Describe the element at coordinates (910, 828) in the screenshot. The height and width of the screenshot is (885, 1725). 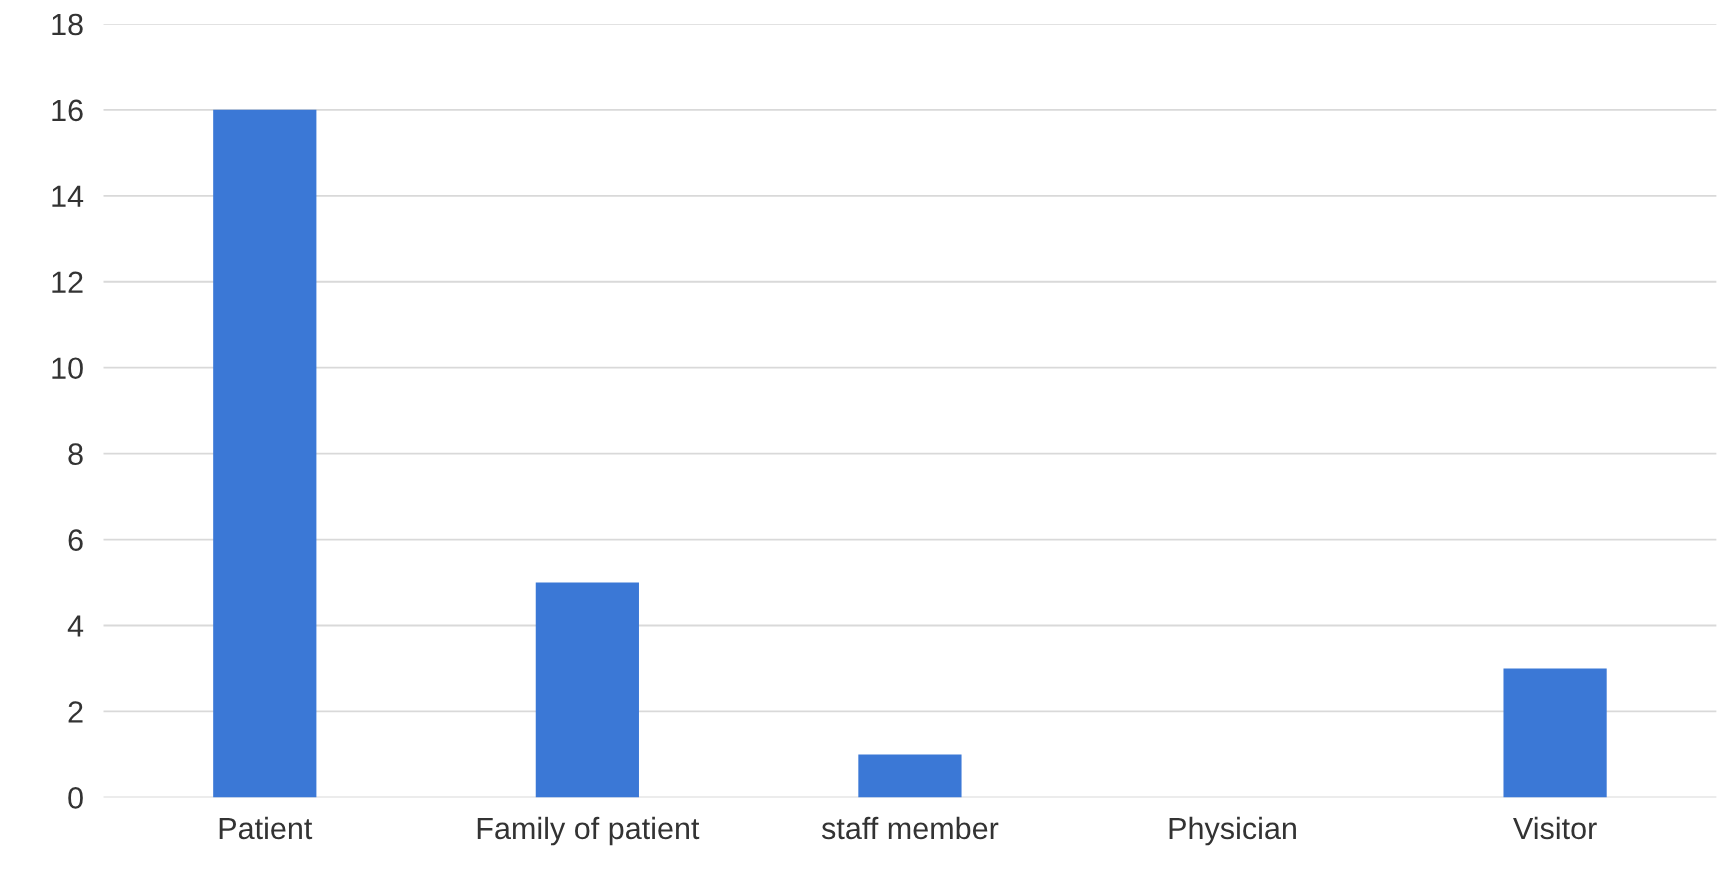
I see `x-tick-label: staff member` at that location.